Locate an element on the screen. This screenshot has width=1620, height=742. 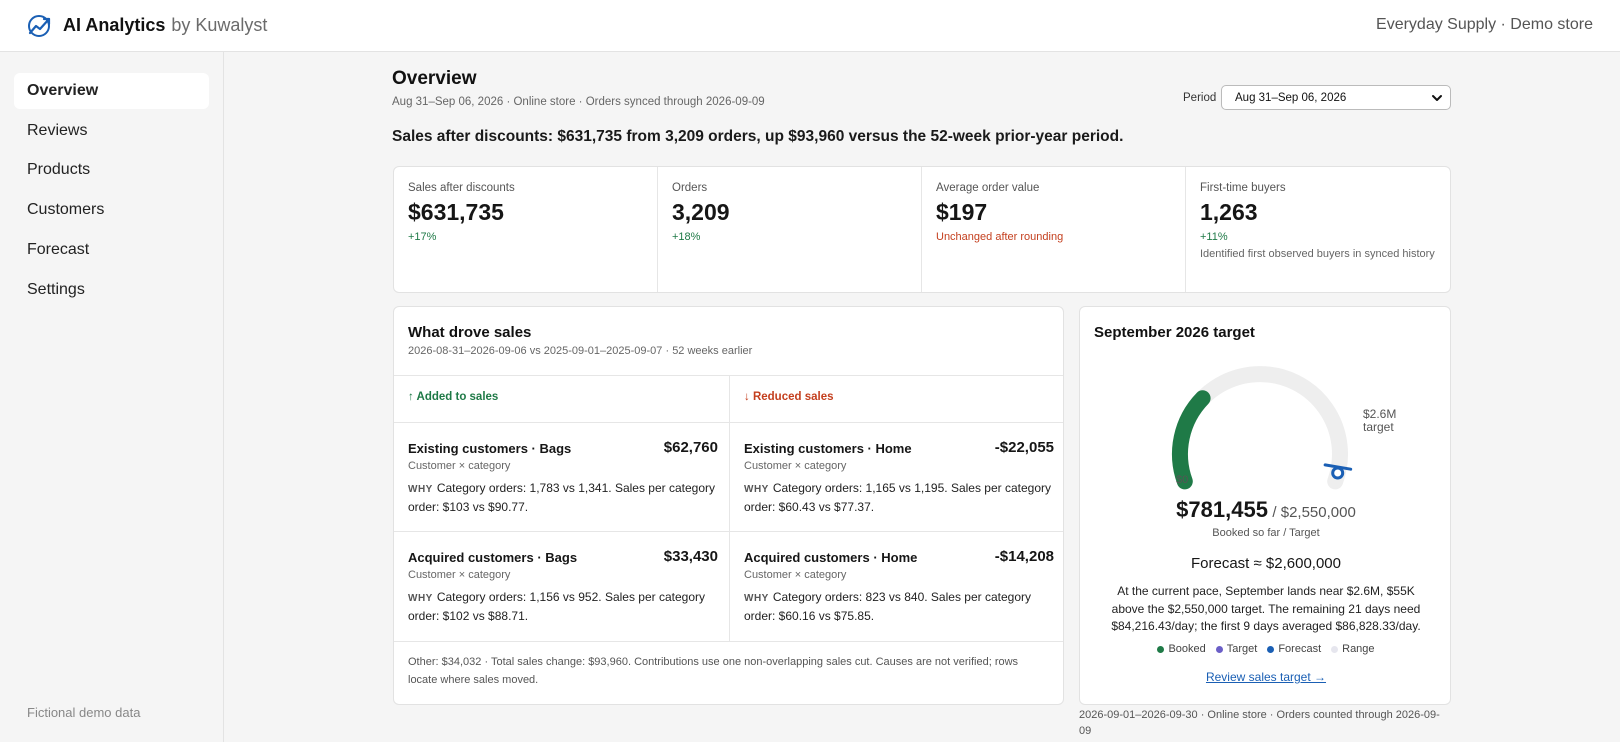
driver-name: Existing customers · Home is located at coordinates (828, 448).